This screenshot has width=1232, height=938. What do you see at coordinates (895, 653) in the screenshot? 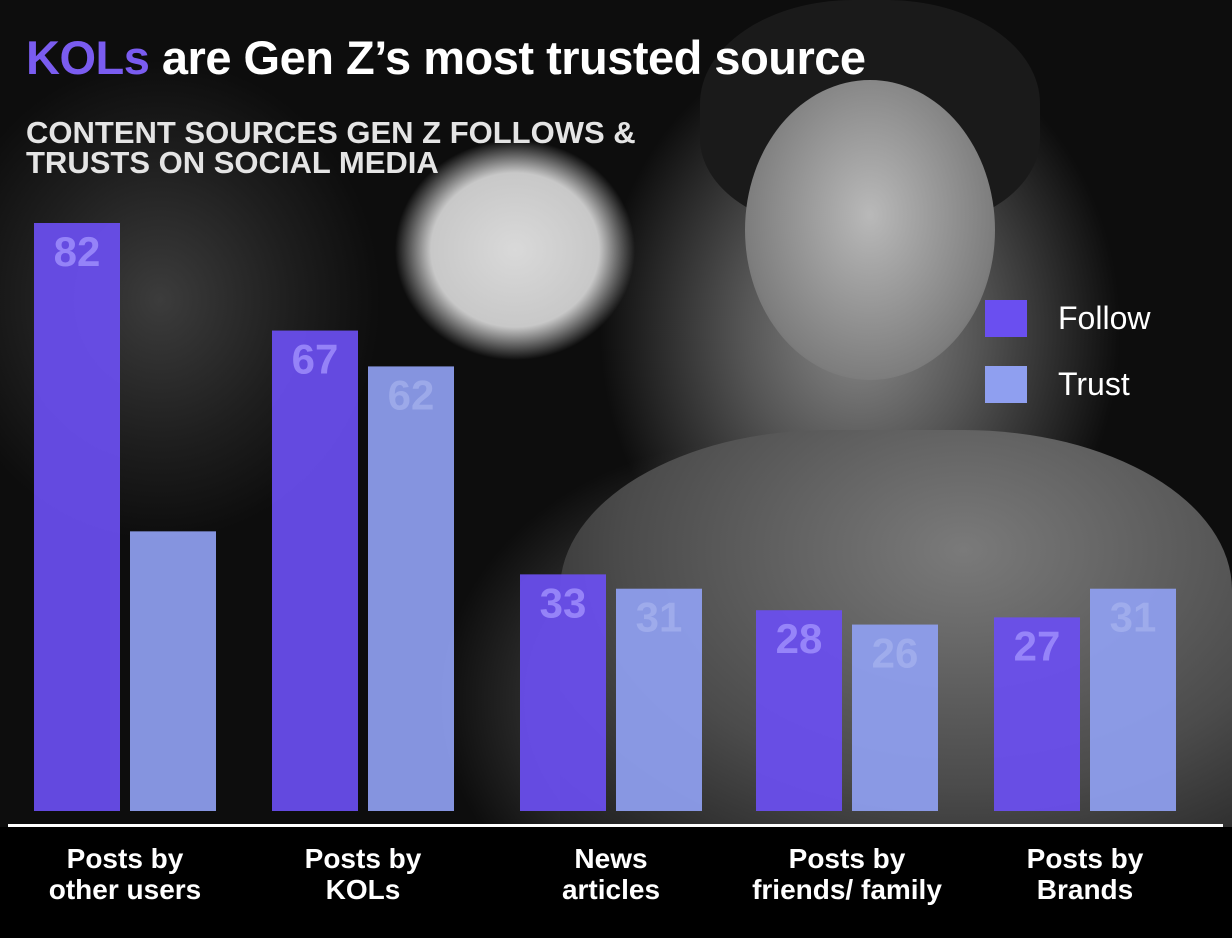
I see `data-label-trust-3: 26` at bounding box center [895, 653].